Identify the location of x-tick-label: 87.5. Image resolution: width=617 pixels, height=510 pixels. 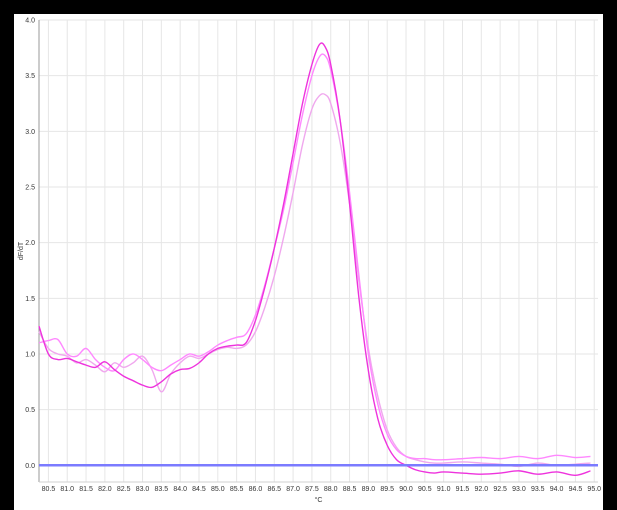
(312, 489).